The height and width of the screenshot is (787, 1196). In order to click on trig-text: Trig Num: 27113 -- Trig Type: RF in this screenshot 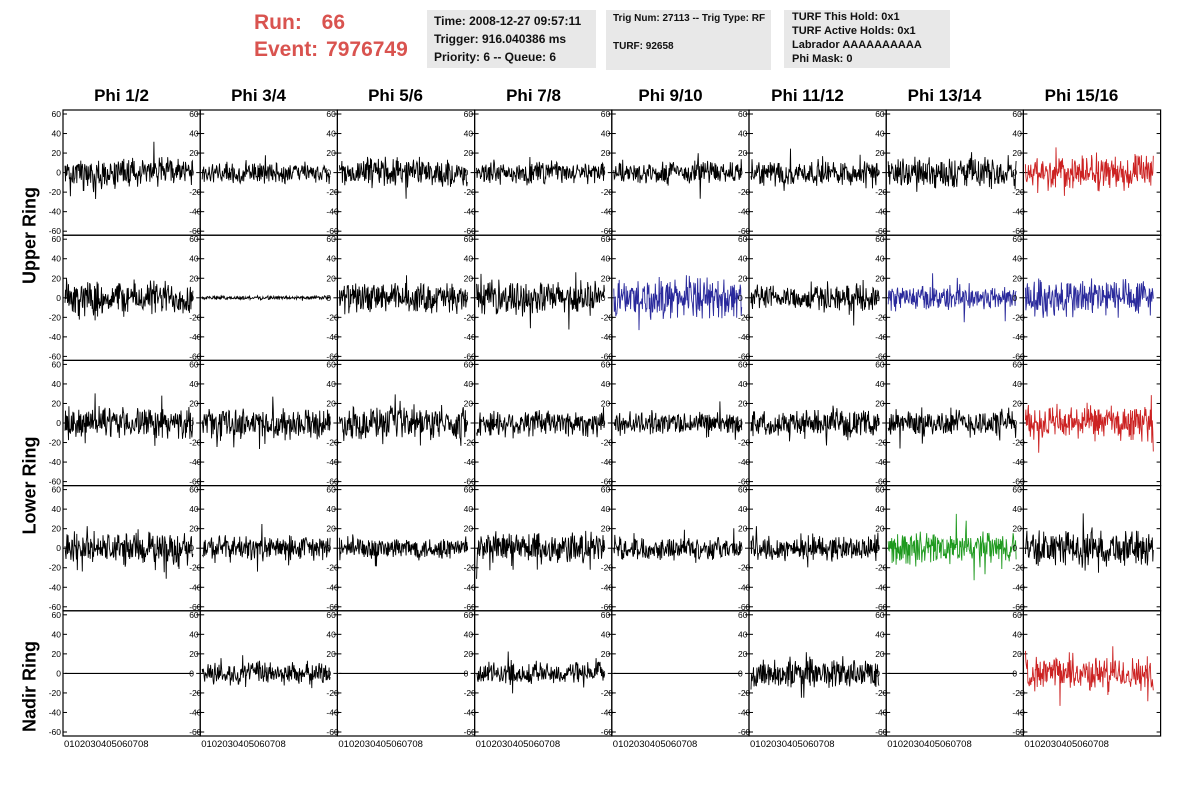, I will do `click(689, 18)`.